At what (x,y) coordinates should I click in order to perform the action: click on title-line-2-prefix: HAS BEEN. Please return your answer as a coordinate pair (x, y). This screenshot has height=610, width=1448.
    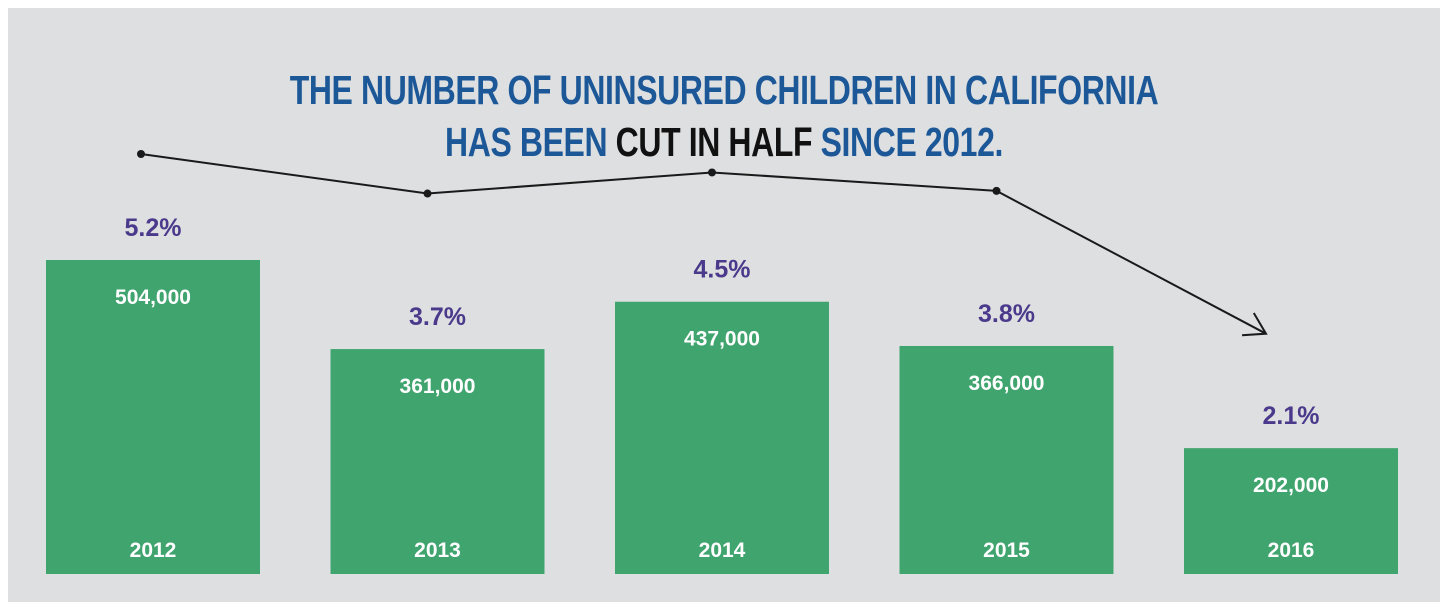
    Looking at the image, I should click on (530, 142).